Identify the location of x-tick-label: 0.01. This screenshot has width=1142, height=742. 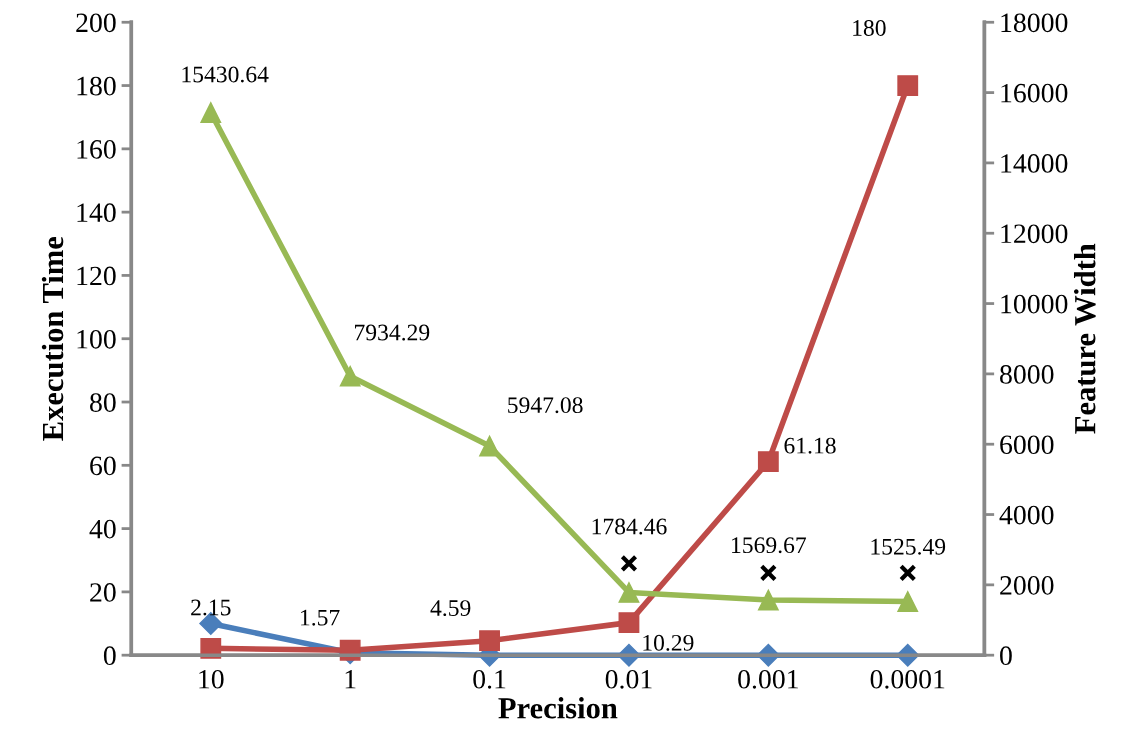
(628, 679).